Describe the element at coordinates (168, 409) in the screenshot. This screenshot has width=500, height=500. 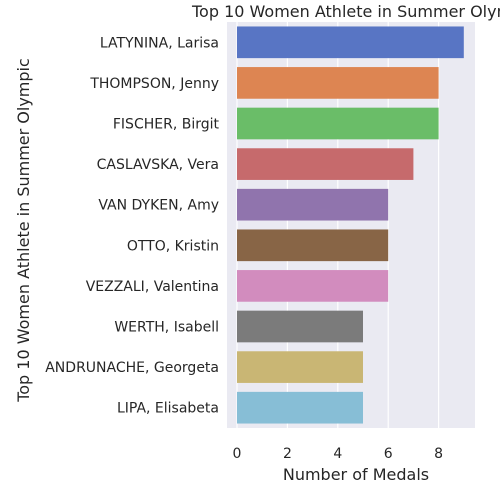
I see `category-label: LIPA, Elisabeta` at that location.